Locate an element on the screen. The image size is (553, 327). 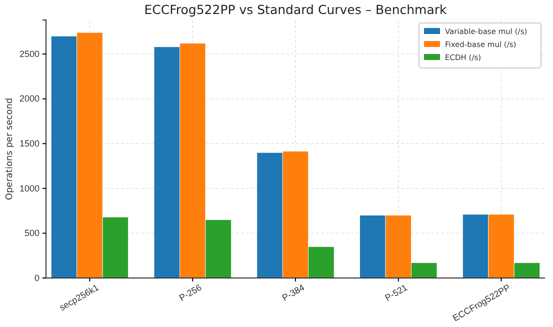
y-tick-label: 500 is located at coordinates (32, 233).